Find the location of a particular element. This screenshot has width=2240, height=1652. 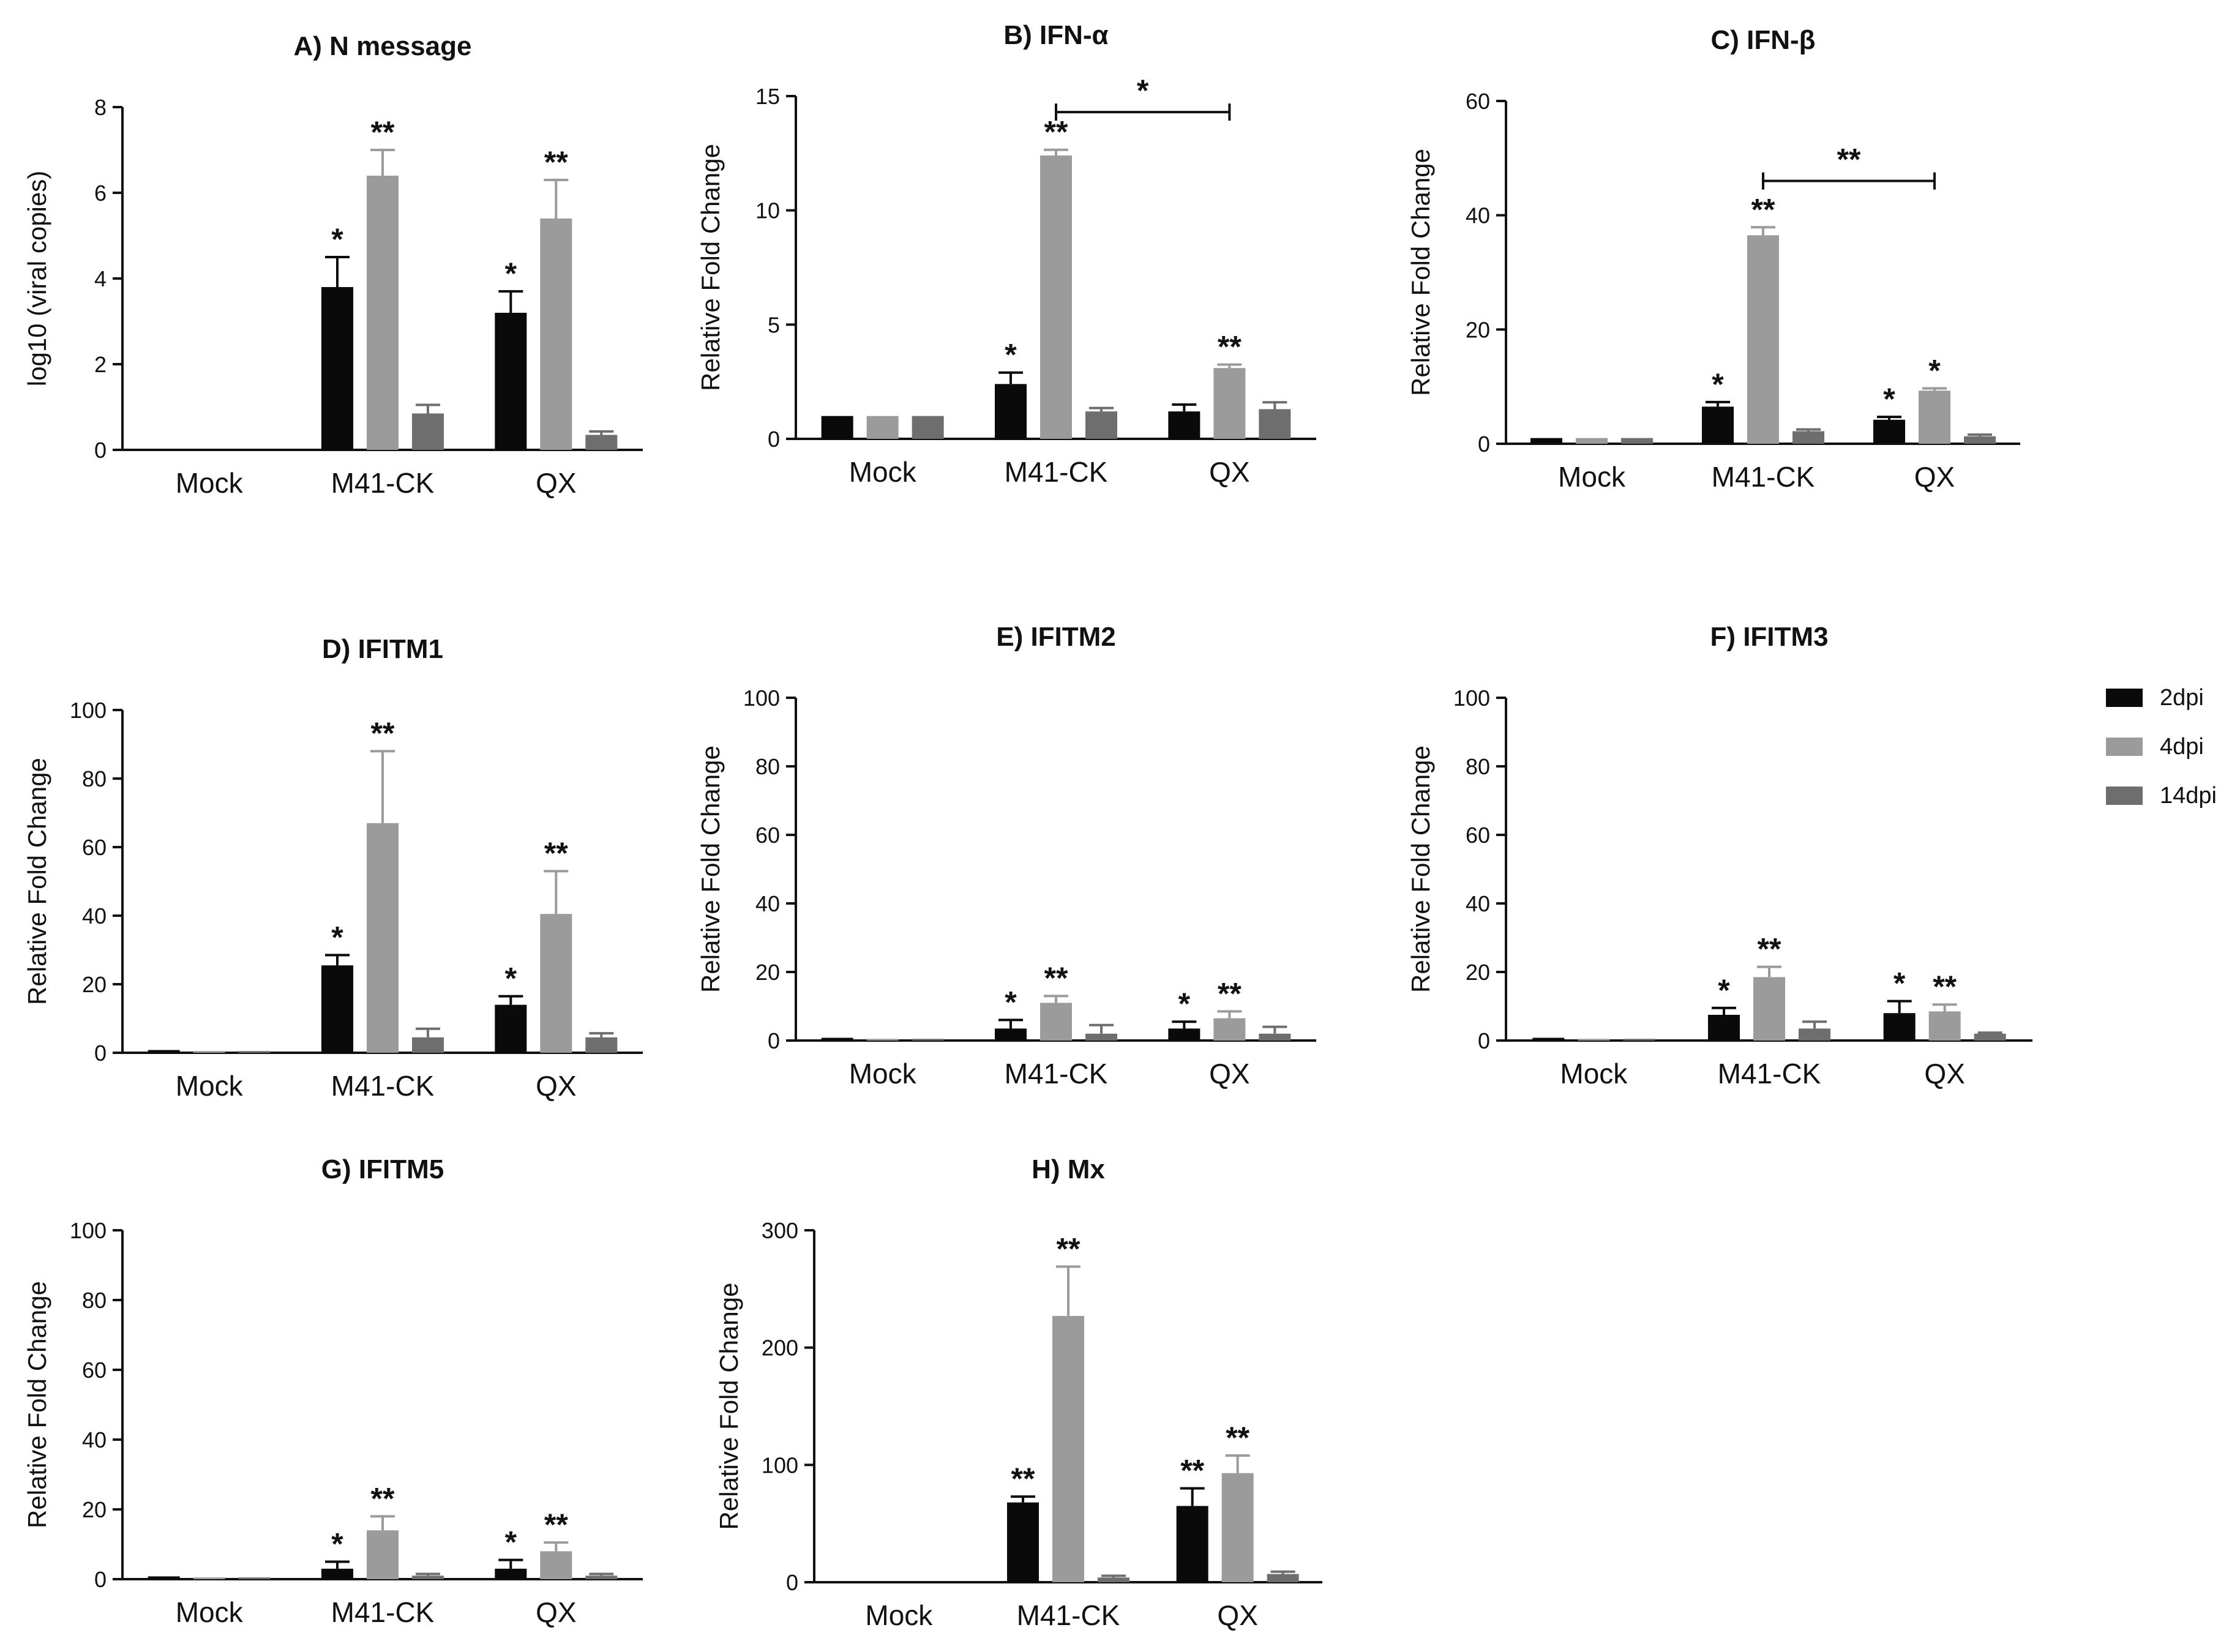

chart-h-bar-4dpi-m41-ck is located at coordinates (1068, 1449).